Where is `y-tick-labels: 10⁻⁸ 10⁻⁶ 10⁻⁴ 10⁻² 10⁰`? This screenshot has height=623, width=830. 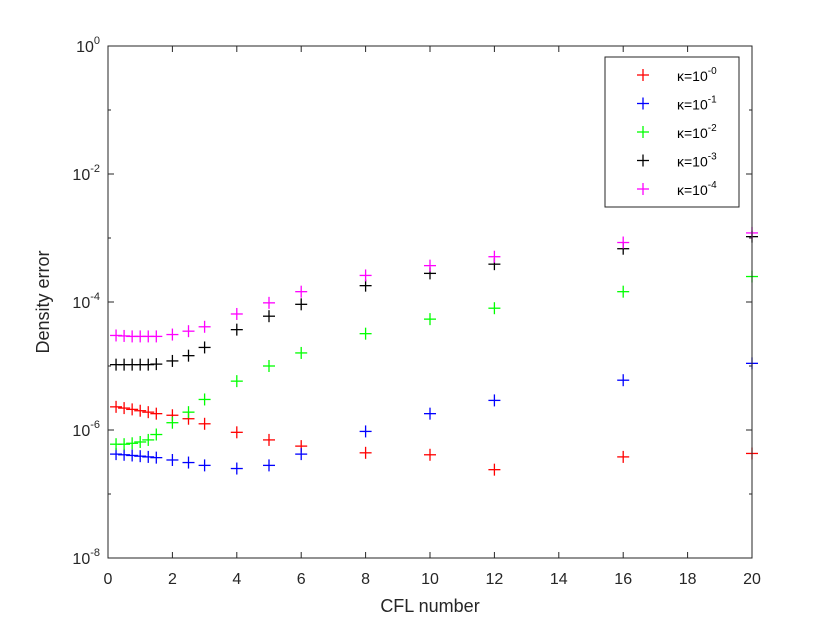 y-tick-labels: 10⁻⁸ 10⁻⁶ 10⁻⁴ 10⁻² 10⁰ is located at coordinates (86, 301).